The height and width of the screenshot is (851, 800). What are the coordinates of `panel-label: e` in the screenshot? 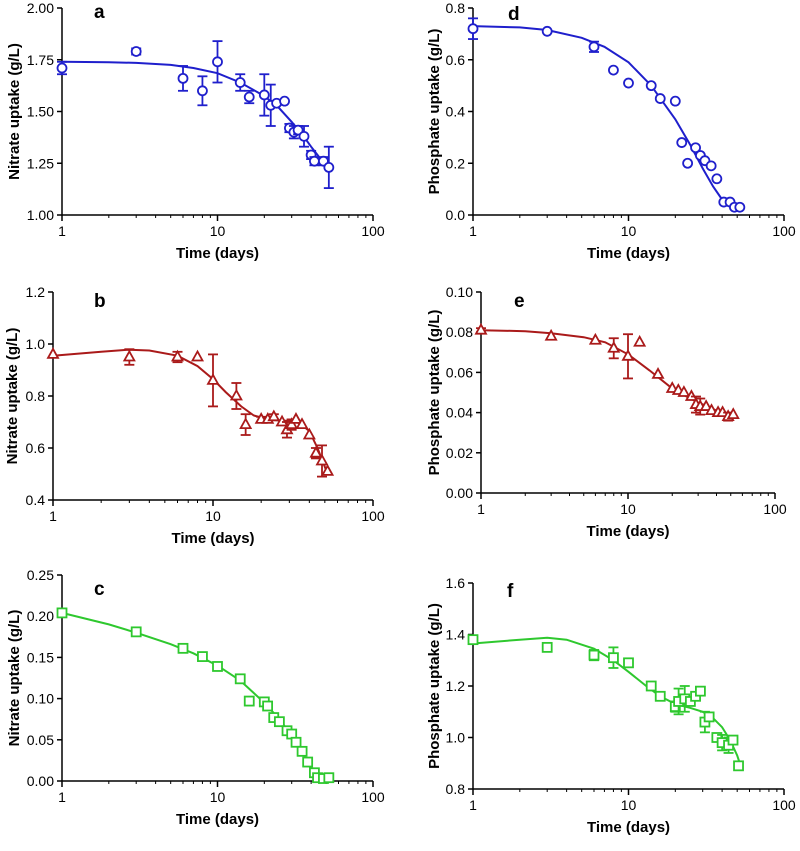 It's located at (519, 301).